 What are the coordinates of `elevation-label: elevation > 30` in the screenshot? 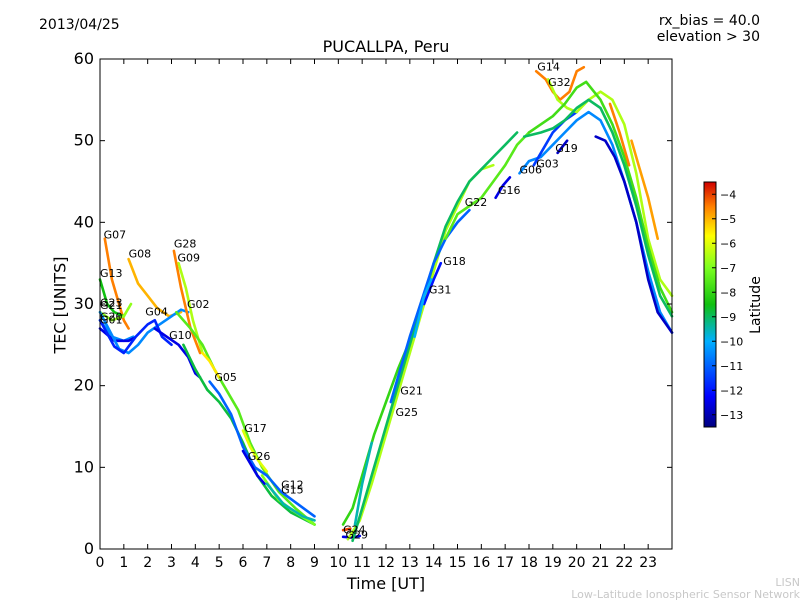 It's located at (708, 37).